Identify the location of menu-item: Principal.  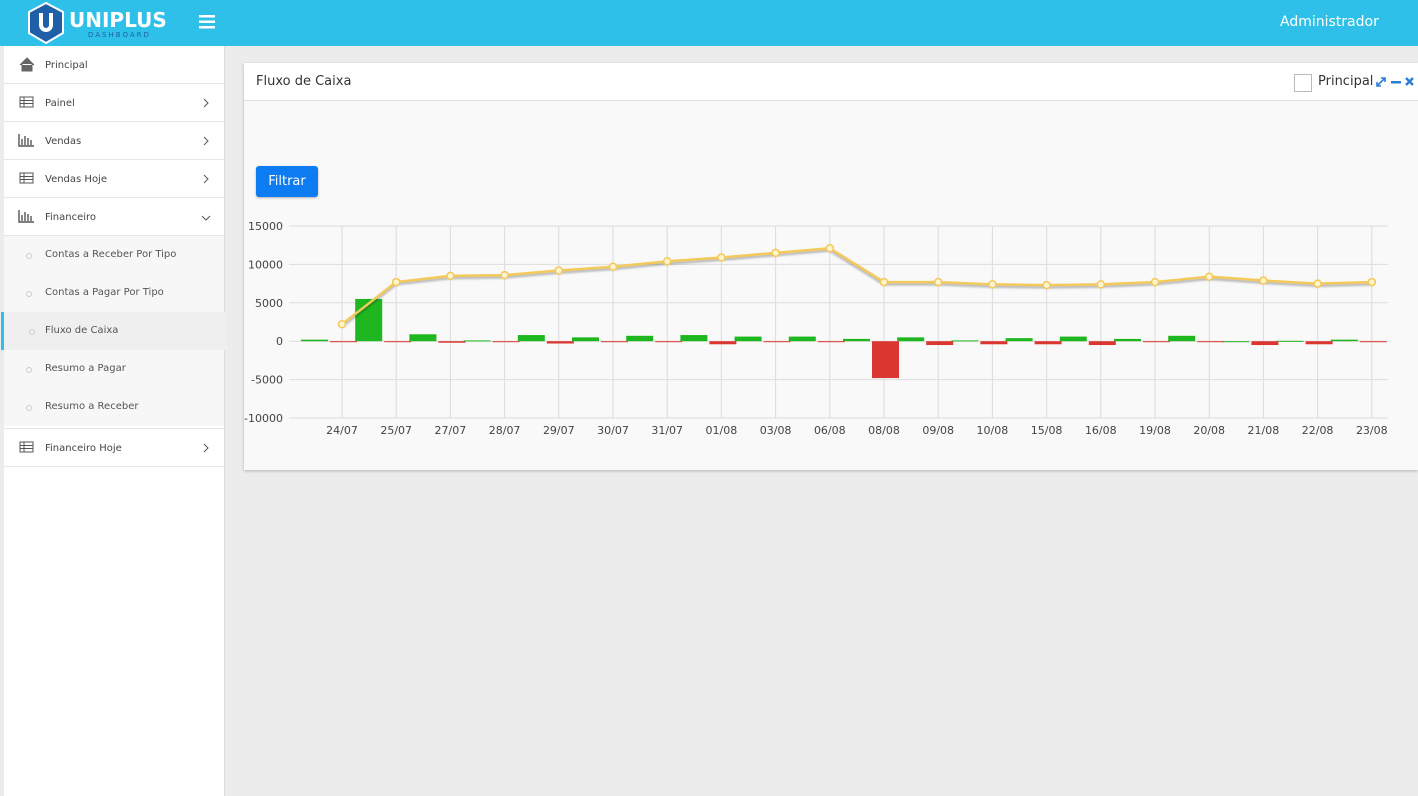
(114, 65).